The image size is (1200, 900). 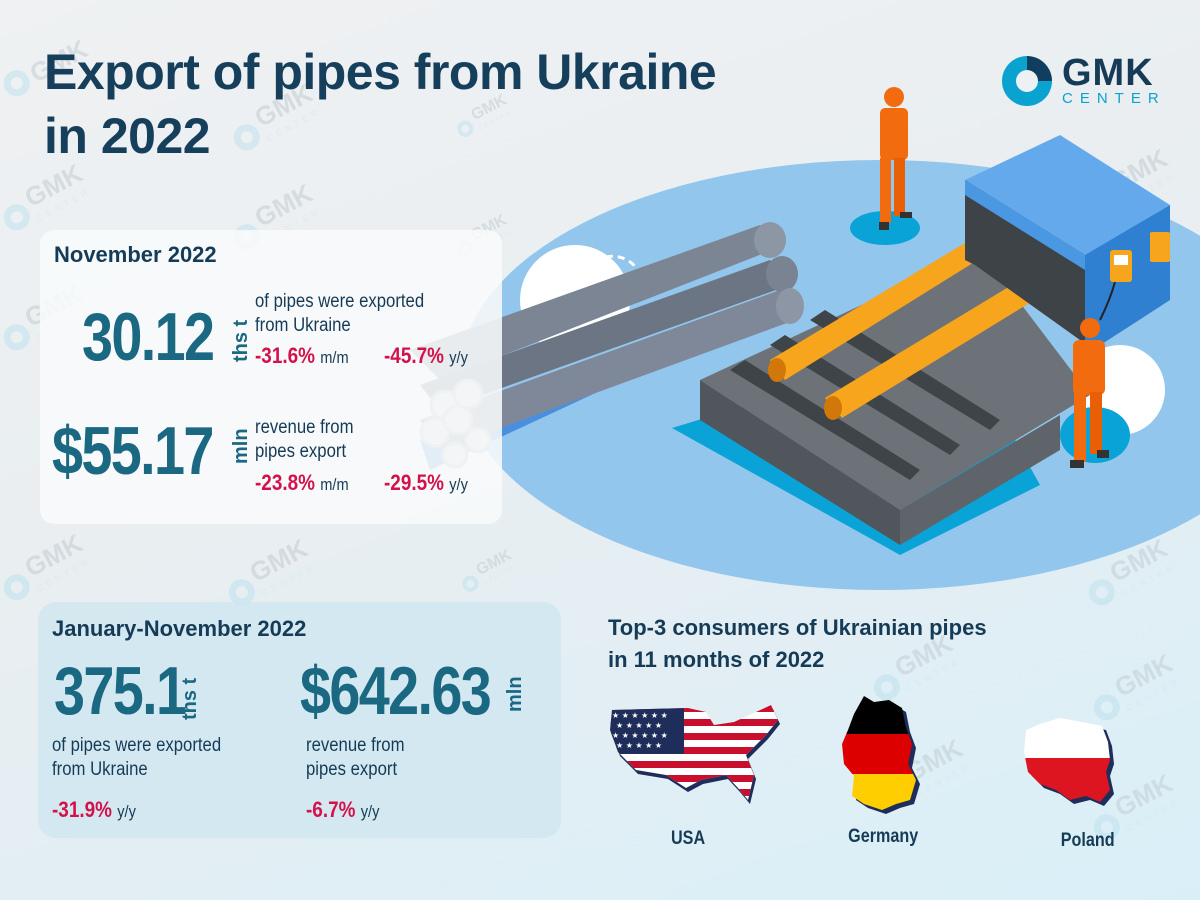 What do you see at coordinates (380, 72) in the screenshot?
I see `title-line-1: Export of pipes from Ukraine` at bounding box center [380, 72].